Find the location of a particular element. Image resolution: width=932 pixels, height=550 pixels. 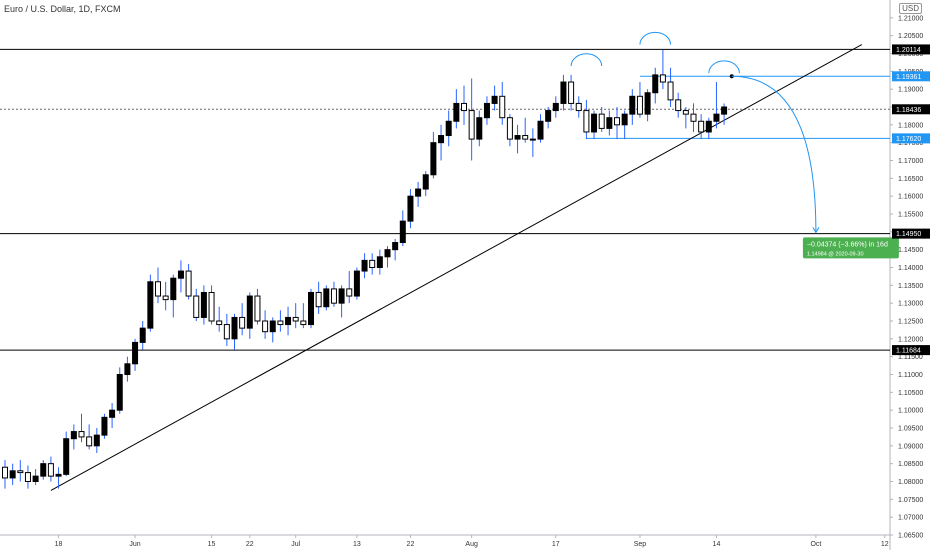

y-tick-label: 1.10000 is located at coordinates (910, 411).